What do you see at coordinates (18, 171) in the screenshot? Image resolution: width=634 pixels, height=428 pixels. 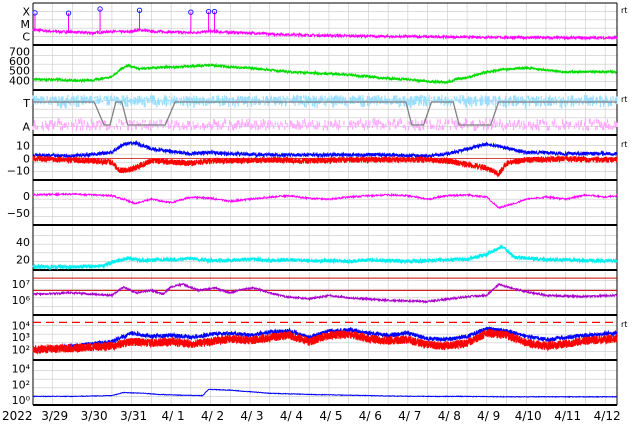 I see `y-tick-label: −10` at bounding box center [18, 171].